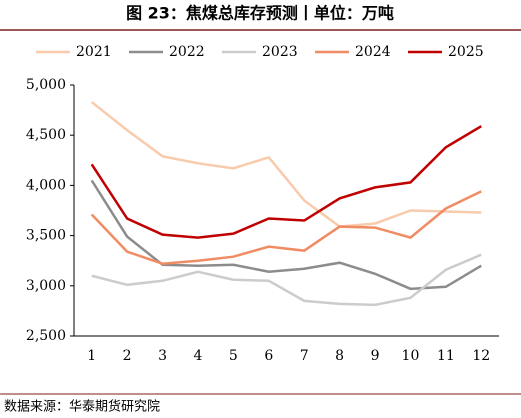 The width and height of the screenshot is (521, 418). I want to click on x-tick-label: 10, so click(411, 356).